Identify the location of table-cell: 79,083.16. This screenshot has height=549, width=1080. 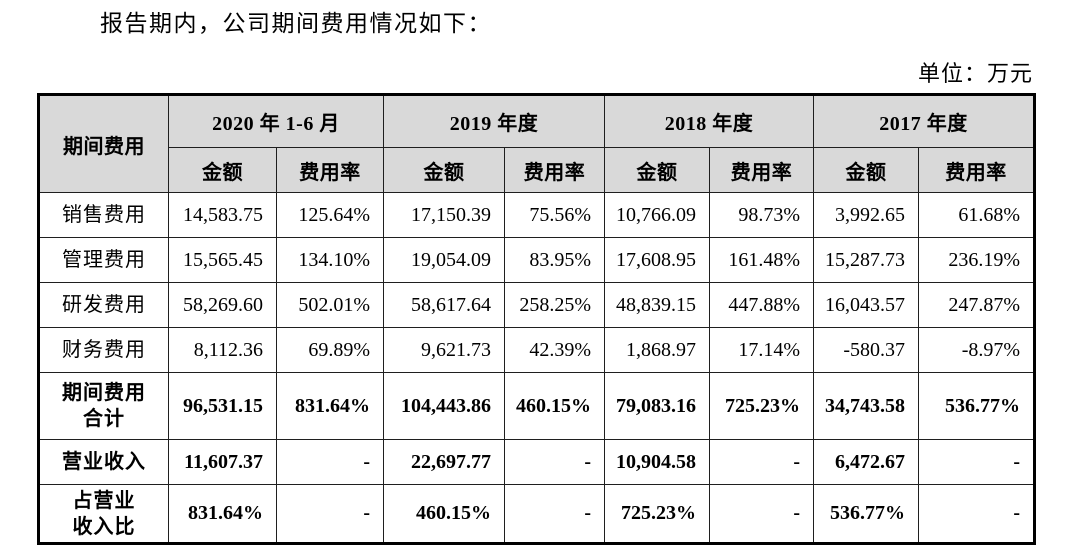
(657, 406).